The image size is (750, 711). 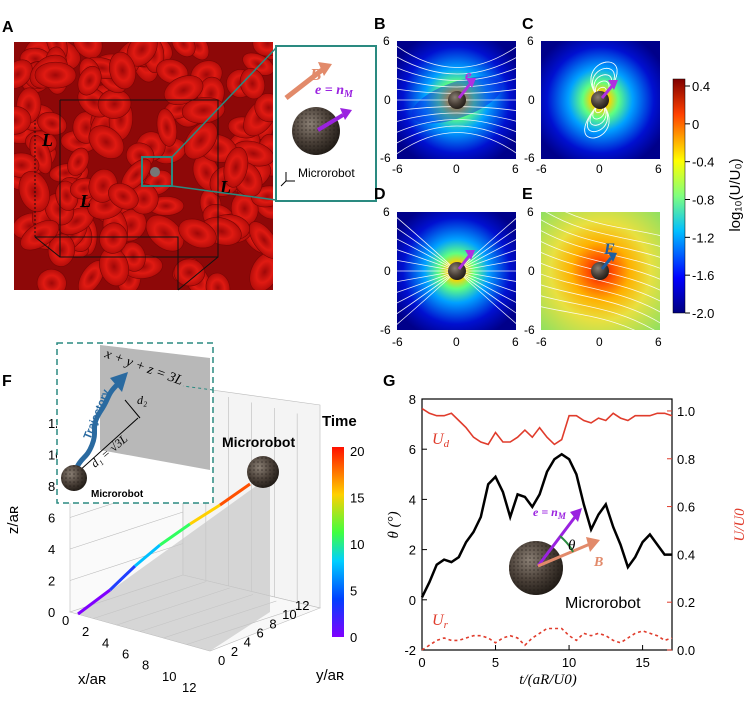 I want to click on y-tick-right: 0.0, so click(x=686, y=650).